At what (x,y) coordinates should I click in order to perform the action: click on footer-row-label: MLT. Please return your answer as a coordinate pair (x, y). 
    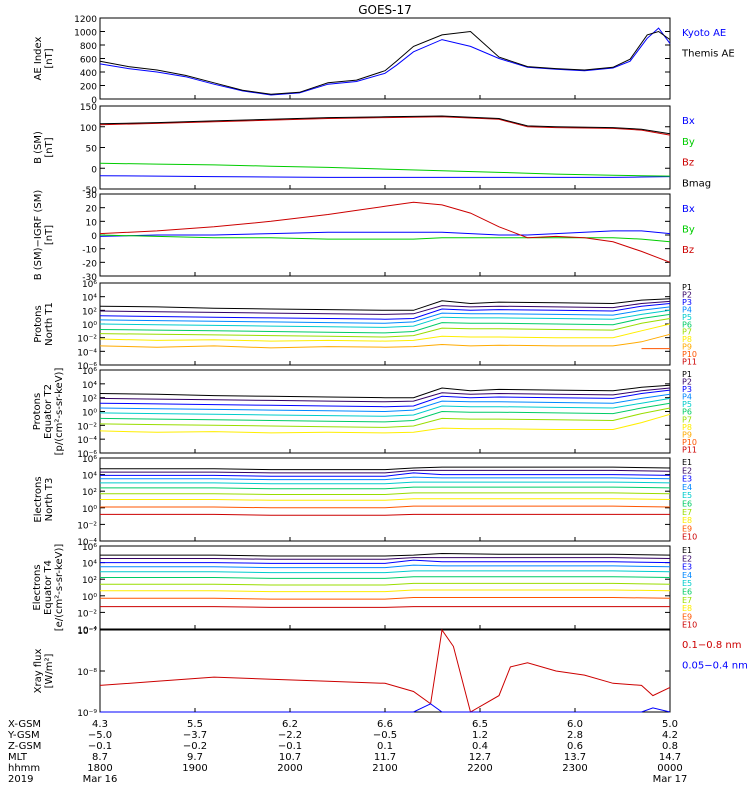
    Looking at the image, I should click on (18, 757).